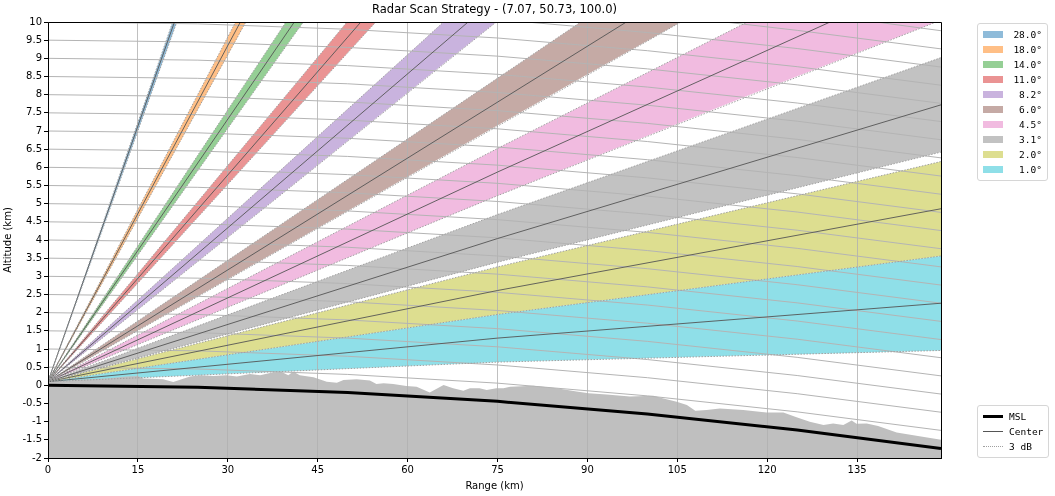  I want to click on legend-label: 8.2°, so click(1030, 94).